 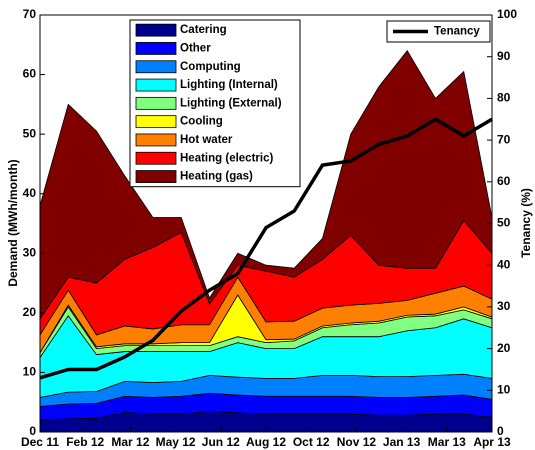 I want to click on y2-tick-label: 40, so click(x=504, y=264).